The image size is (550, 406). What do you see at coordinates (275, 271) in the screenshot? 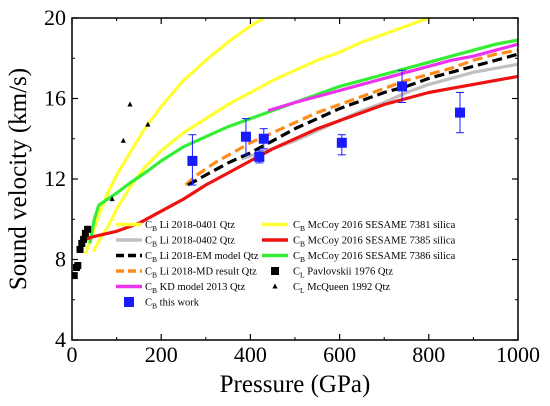
I see `legend-entry-9-swatch` at bounding box center [275, 271].